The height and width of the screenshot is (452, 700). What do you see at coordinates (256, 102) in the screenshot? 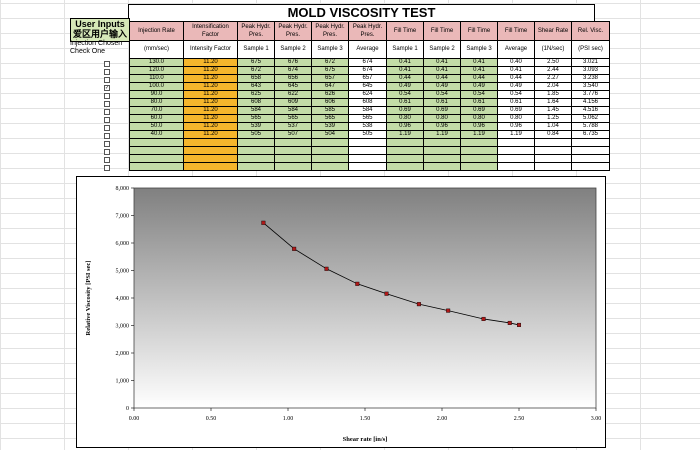
I see `table-cell: 608` at bounding box center [256, 102].